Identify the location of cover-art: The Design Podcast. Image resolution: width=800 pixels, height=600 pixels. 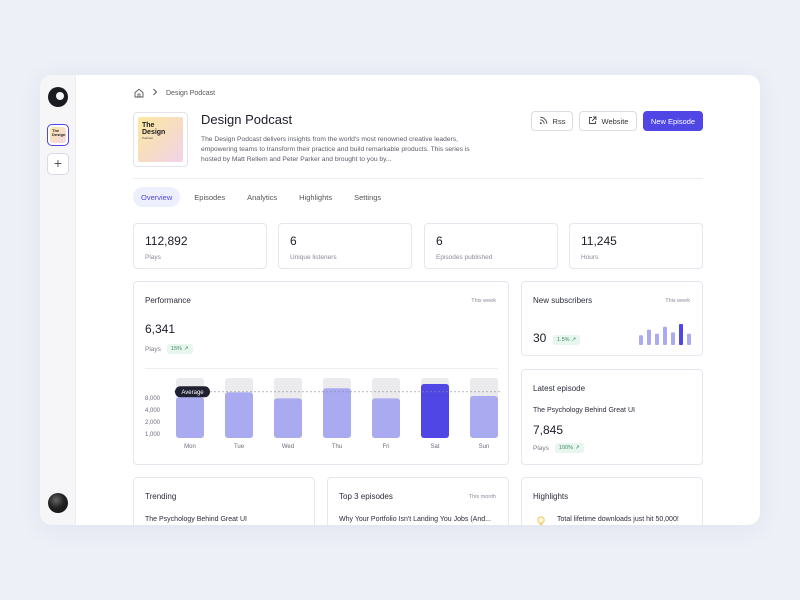
(160, 139).